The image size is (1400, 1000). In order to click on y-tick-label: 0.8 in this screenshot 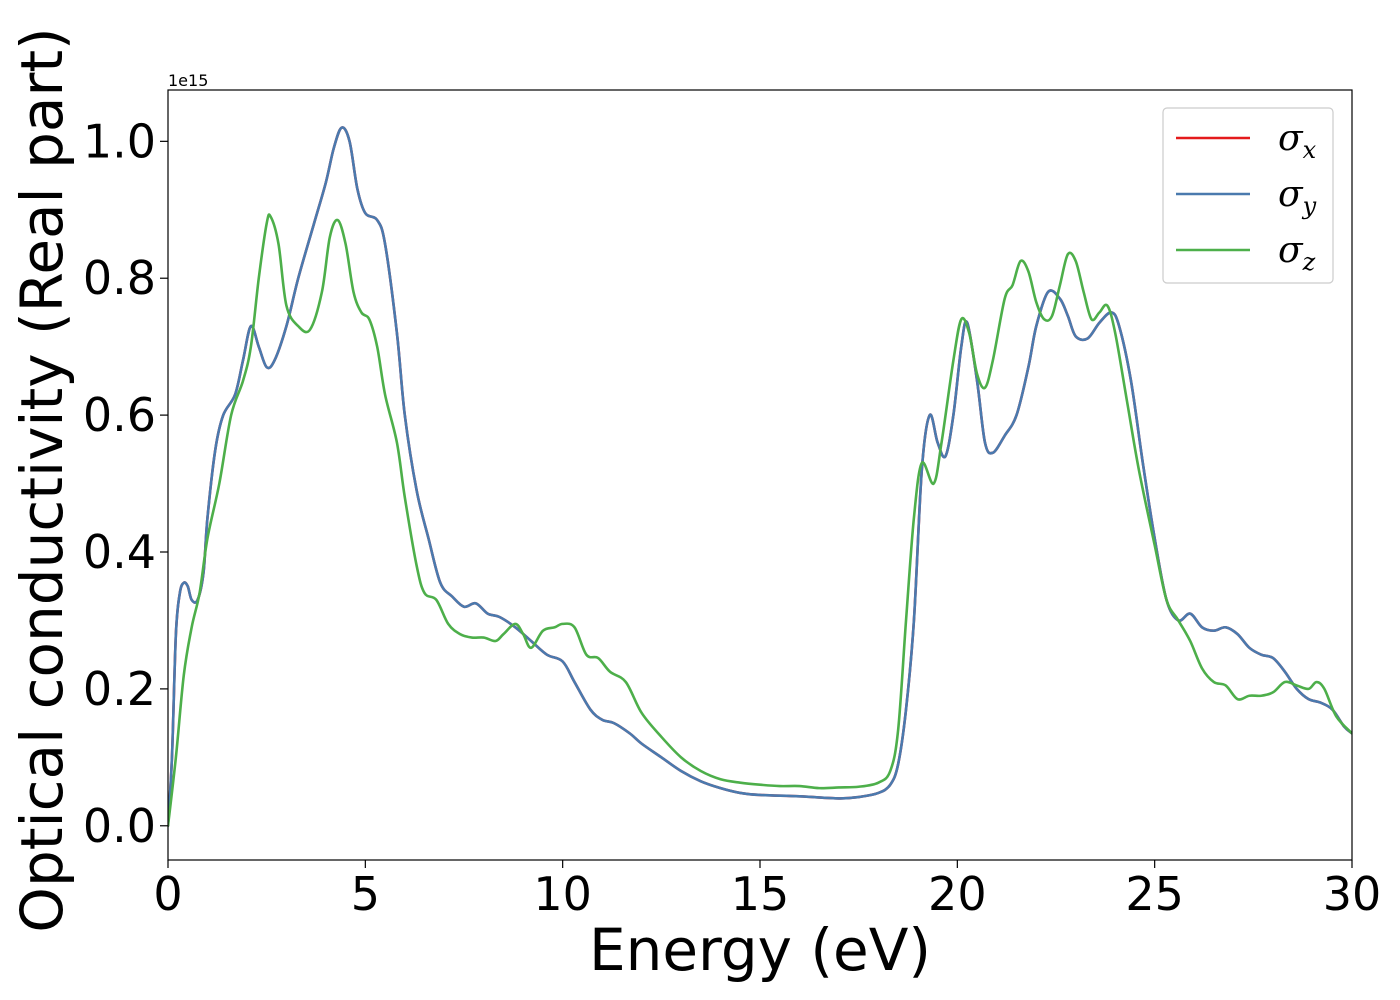, I will do `click(119, 278)`.